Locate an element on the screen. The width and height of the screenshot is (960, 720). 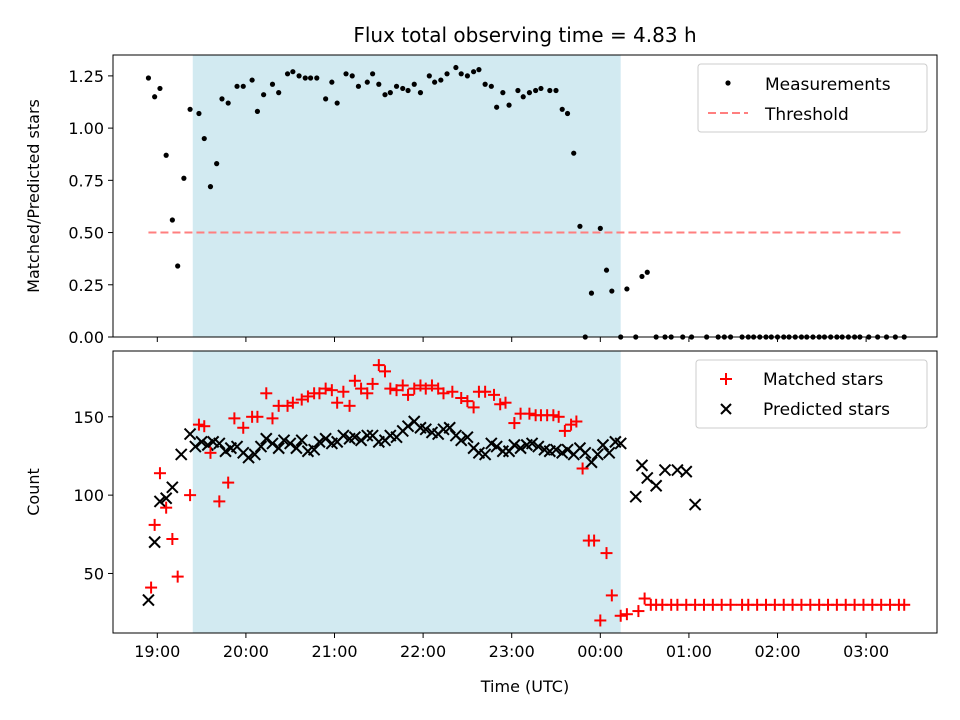
legend-measurements-label: Measurements is located at coordinates (828, 85).